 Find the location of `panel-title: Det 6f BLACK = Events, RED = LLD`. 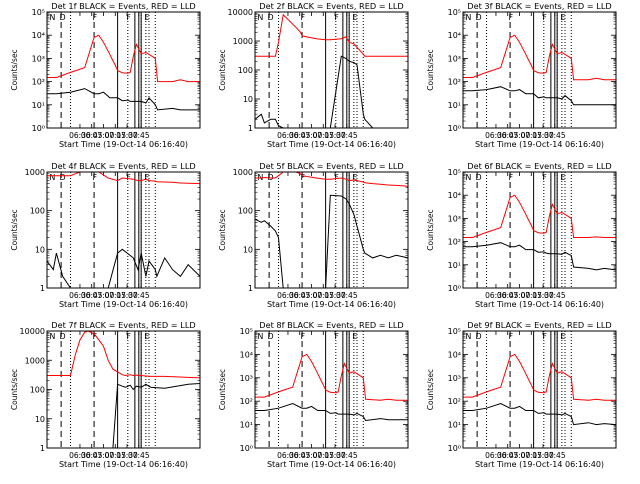

panel-title: Det 6f BLACK = Events, RED = LLD is located at coordinates (539, 166).